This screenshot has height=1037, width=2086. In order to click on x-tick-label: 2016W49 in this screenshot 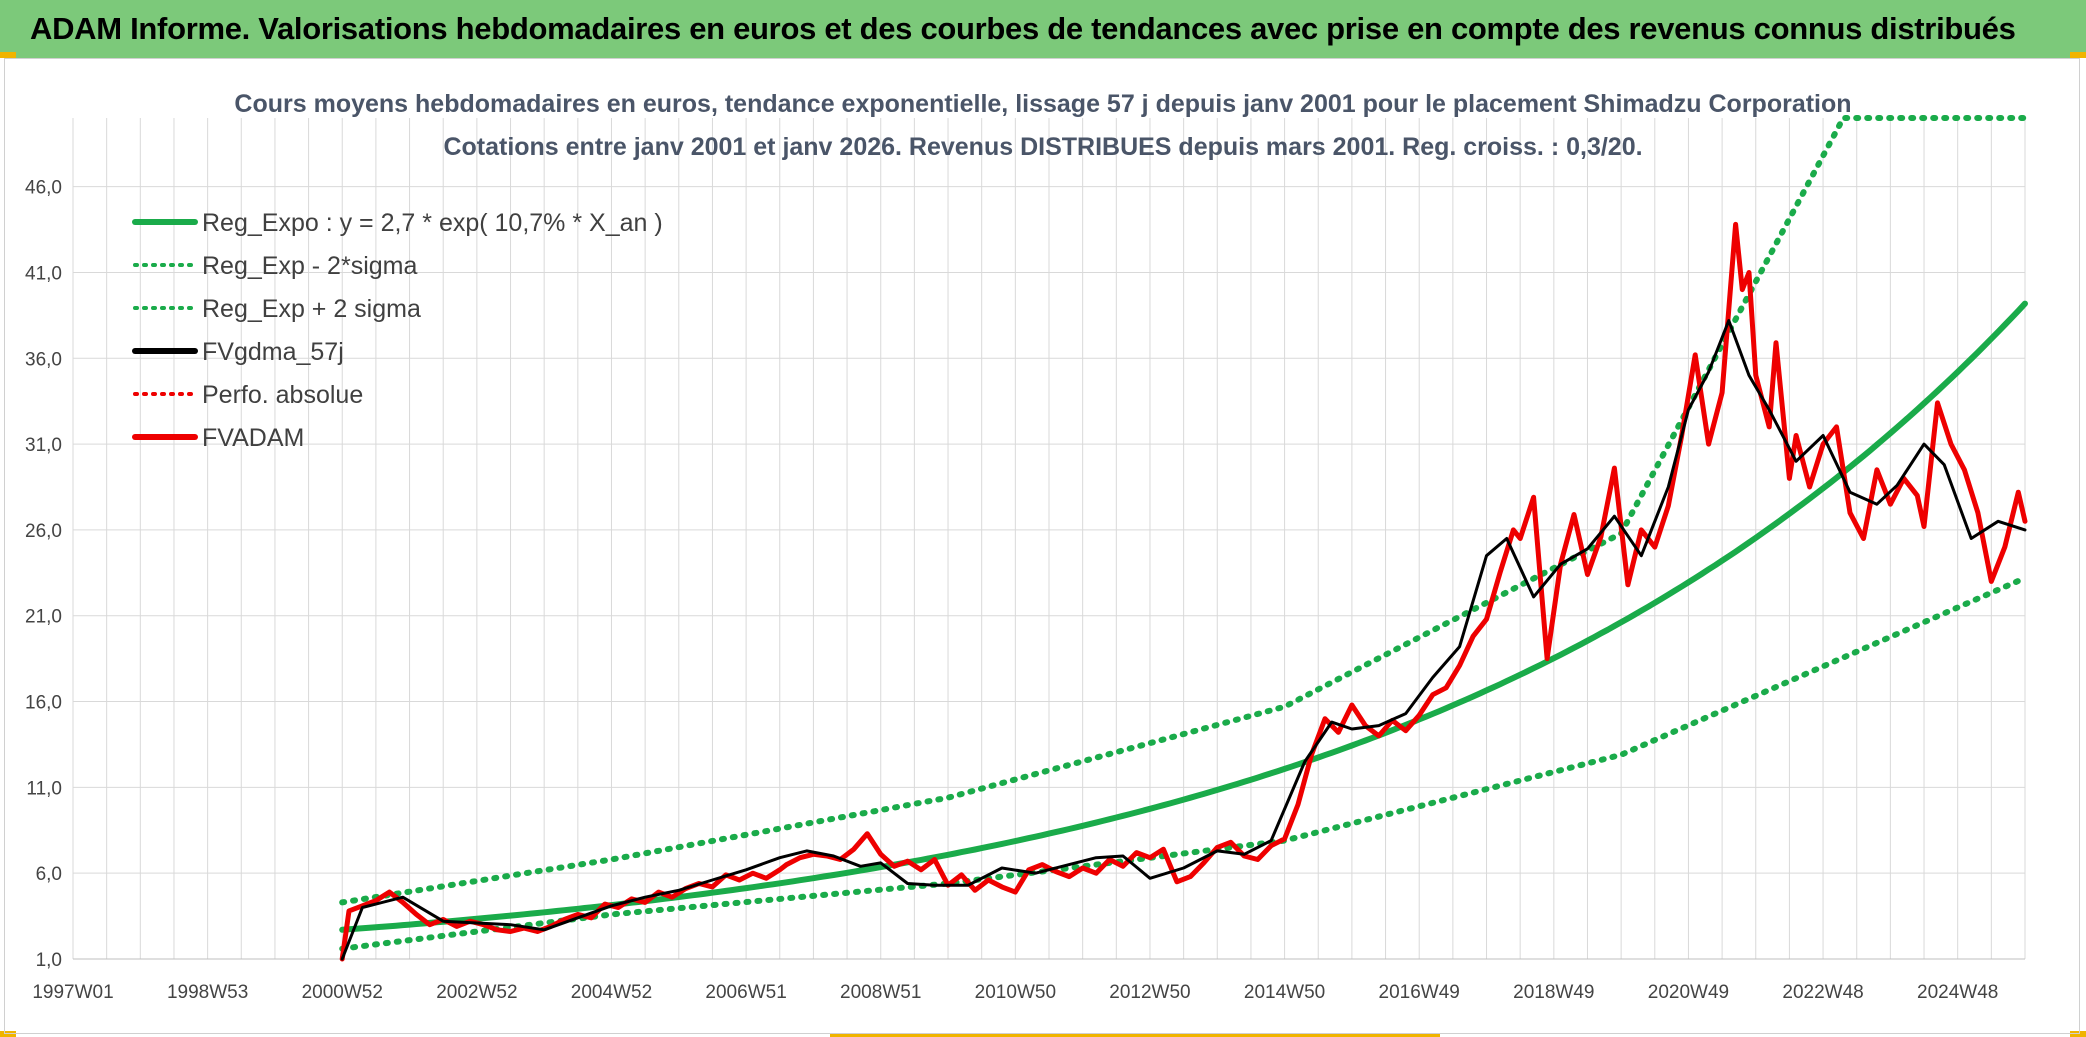, I will do `click(1419, 992)`.